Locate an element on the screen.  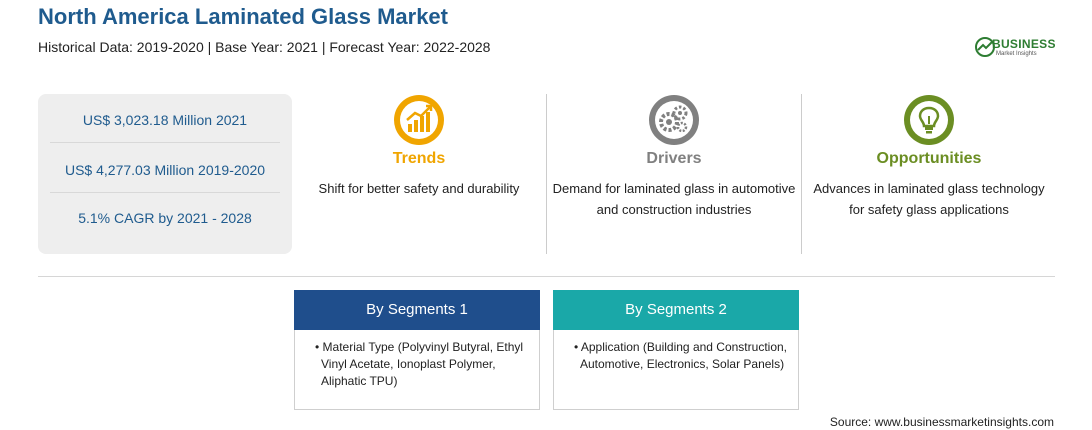
opportunities-title: Opportunities is located at coordinates (929, 158).